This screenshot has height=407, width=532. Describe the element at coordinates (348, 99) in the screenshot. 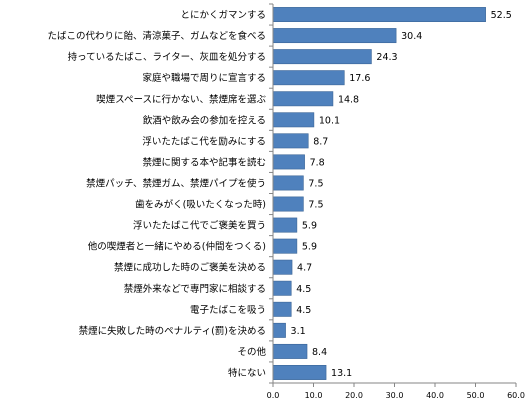

I see `value-label: 14.8` at that location.